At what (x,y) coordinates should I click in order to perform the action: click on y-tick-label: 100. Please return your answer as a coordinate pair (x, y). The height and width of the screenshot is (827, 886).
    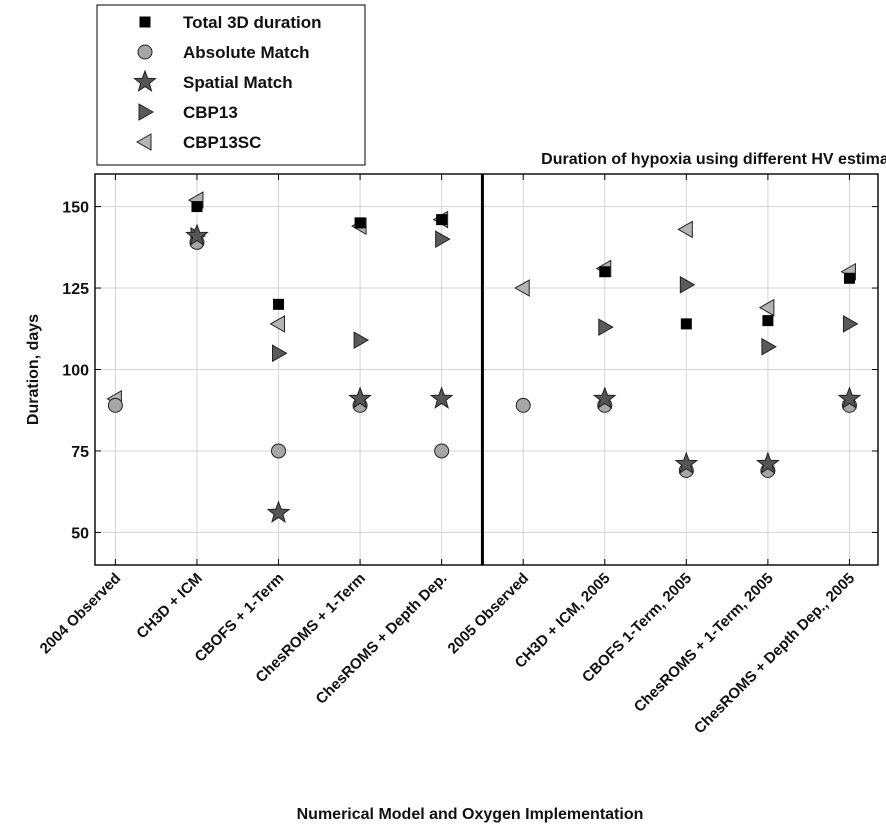
    Looking at the image, I should click on (75, 371).